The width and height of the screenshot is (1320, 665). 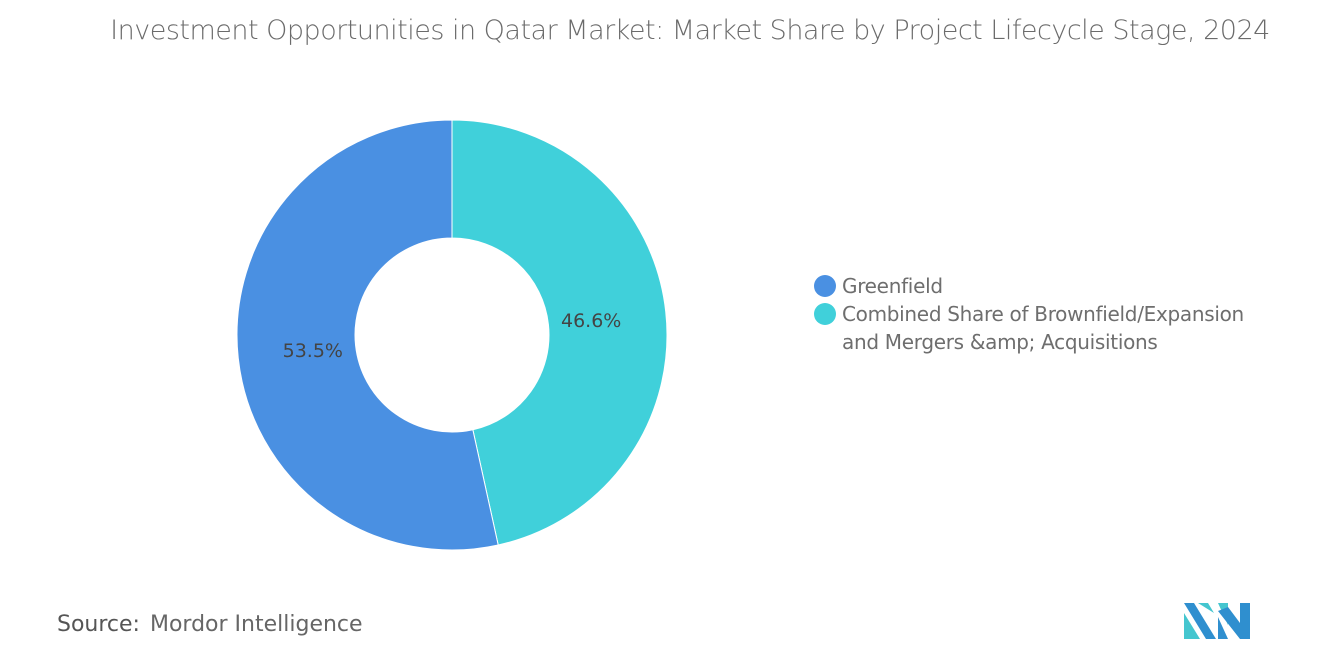 What do you see at coordinates (98, 624) in the screenshot?
I see `source-label: Source:` at bounding box center [98, 624].